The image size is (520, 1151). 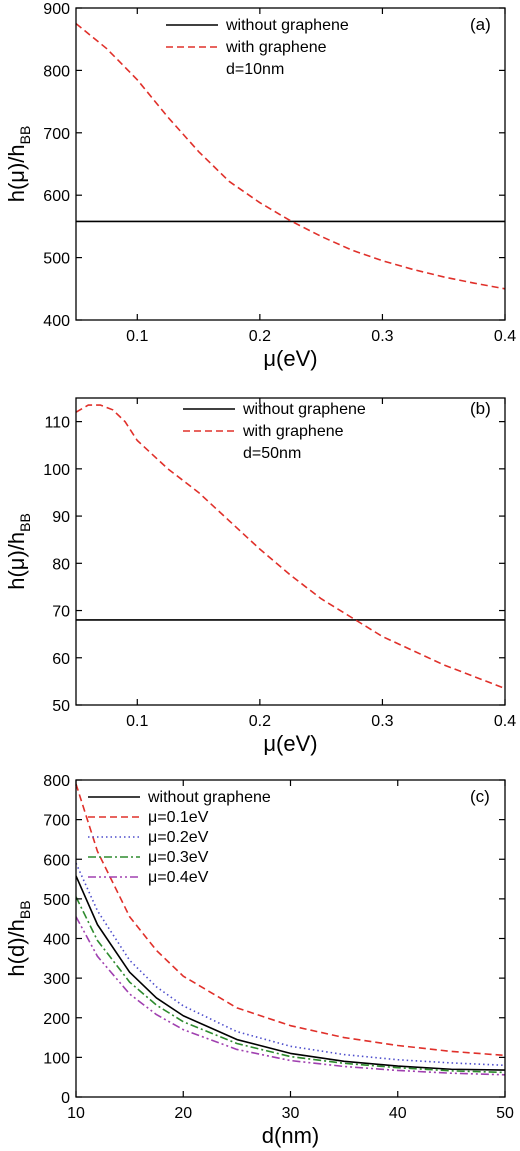 What do you see at coordinates (183, 1113) in the screenshot?
I see `x-tick-label: 20` at bounding box center [183, 1113].